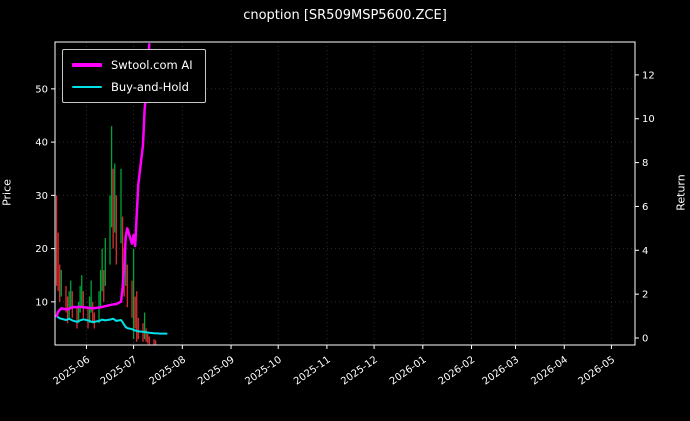 This screenshot has width=690, height=421. What do you see at coordinates (41, 89) in the screenshot?
I see `svg-text: 50` at bounding box center [41, 89].